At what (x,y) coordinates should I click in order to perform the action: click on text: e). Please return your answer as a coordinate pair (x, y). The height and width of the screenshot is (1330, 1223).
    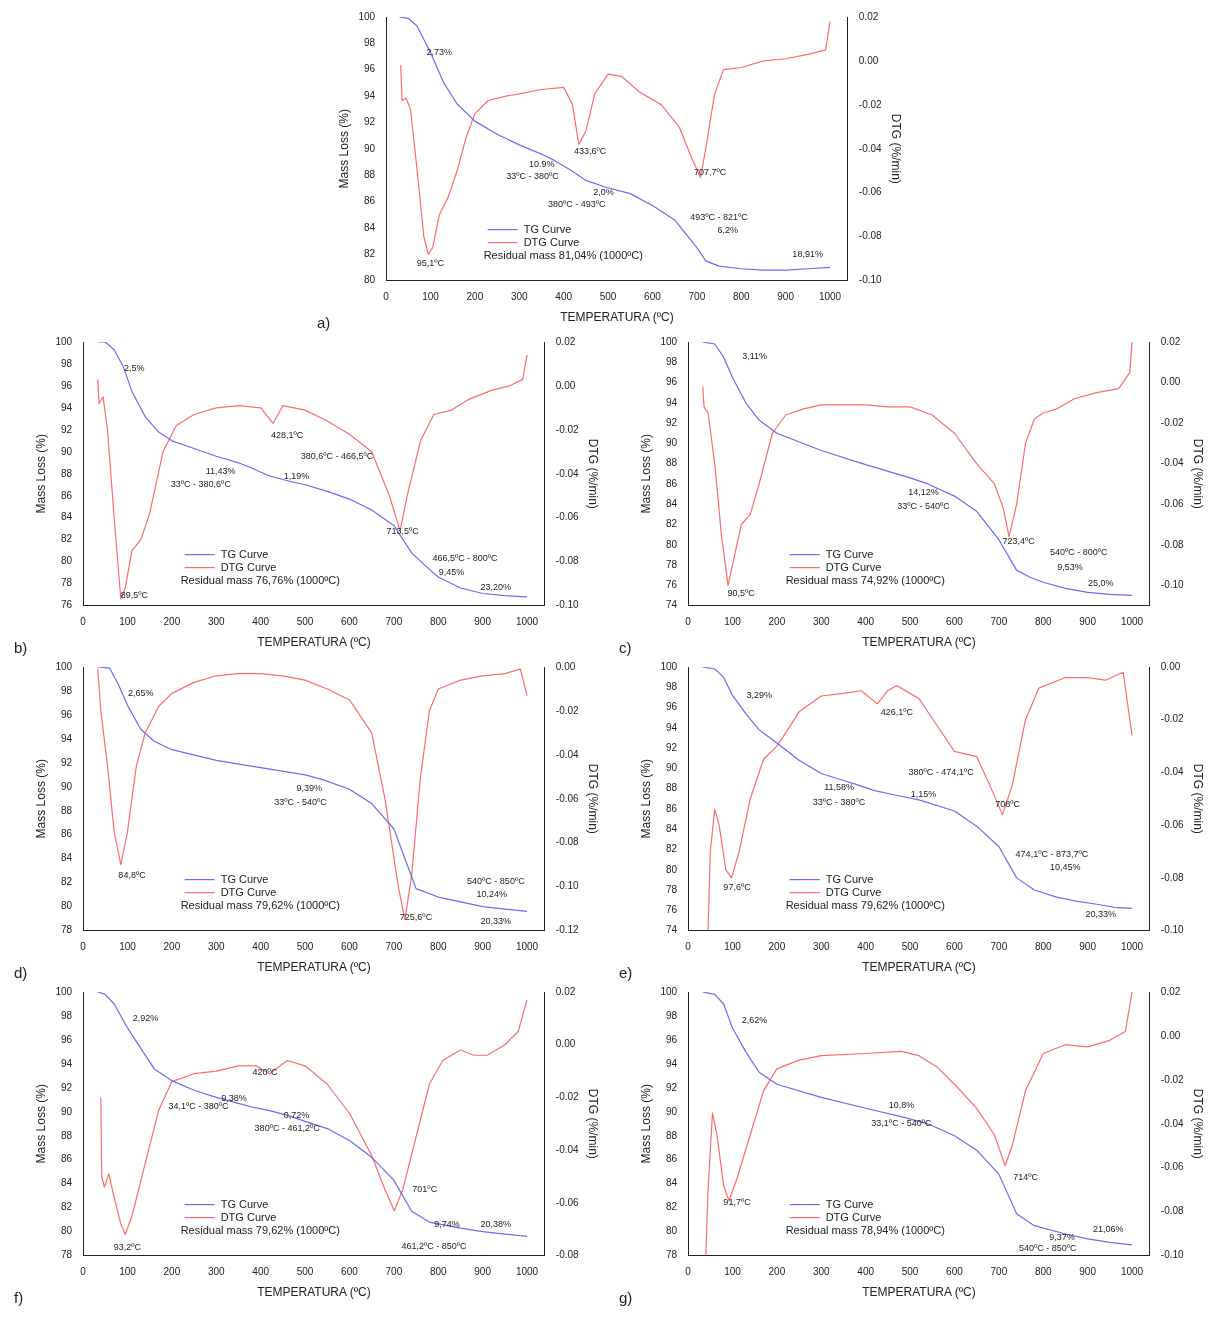
    Looking at the image, I should click on (626, 972).